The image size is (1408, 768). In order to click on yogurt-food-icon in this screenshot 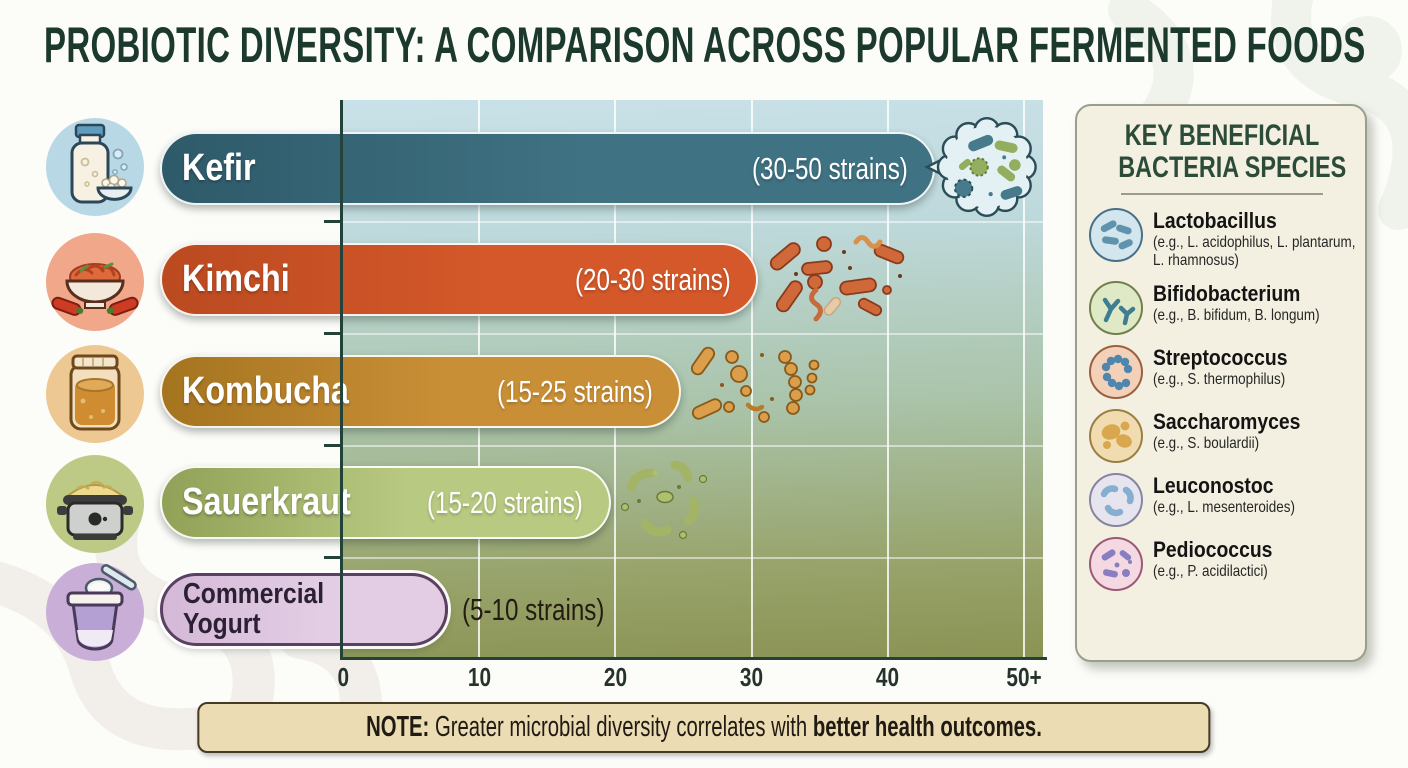, I will do `click(95, 612)`.